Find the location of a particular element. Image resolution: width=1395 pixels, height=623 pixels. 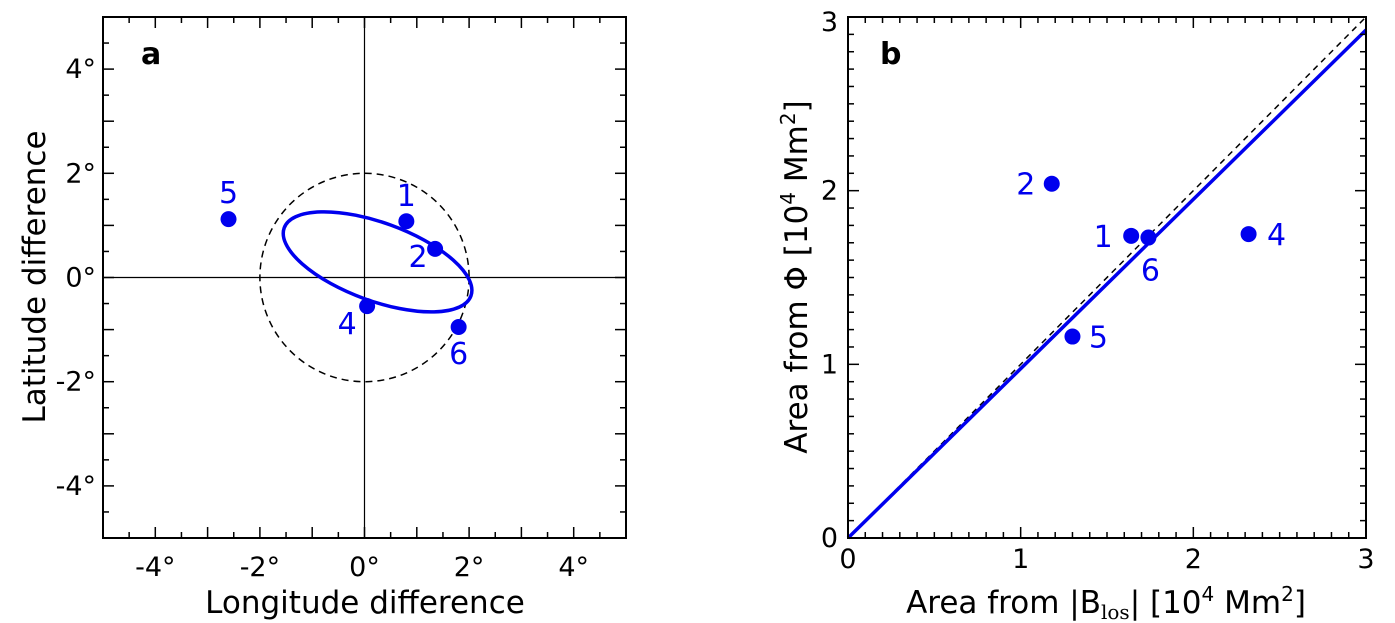

panel-b-point-label-1: 1 is located at coordinates (1103, 237).